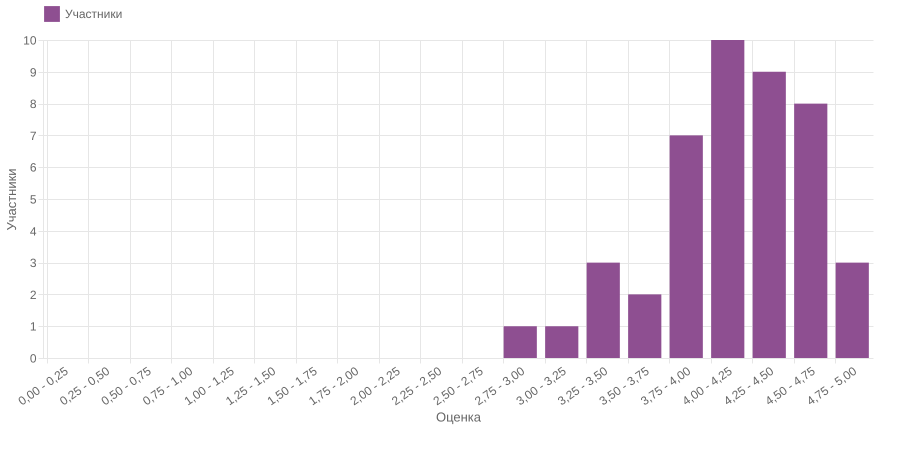 This screenshot has width=905, height=452. I want to click on y-tick-label: 9, so click(33, 72).